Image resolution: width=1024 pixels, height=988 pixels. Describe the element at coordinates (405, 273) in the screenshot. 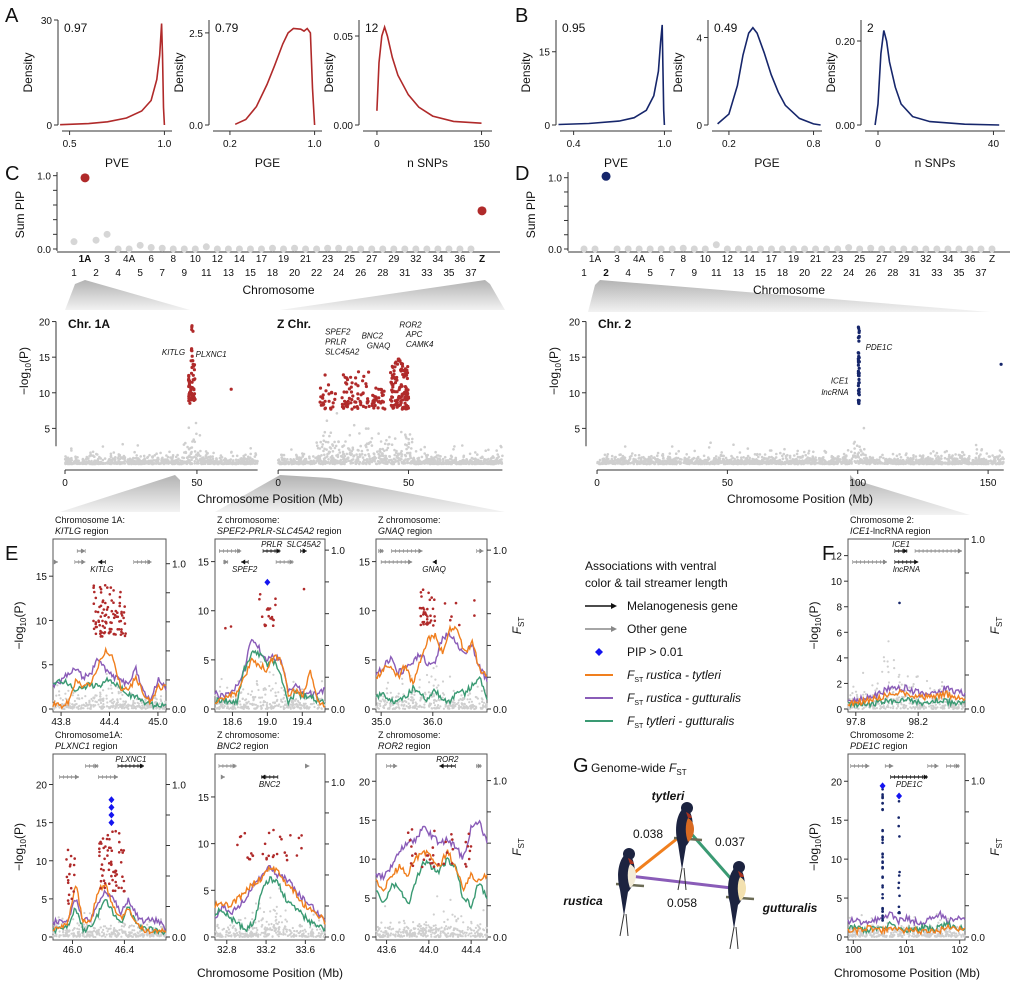

I see `chromosome-label: 31` at that location.